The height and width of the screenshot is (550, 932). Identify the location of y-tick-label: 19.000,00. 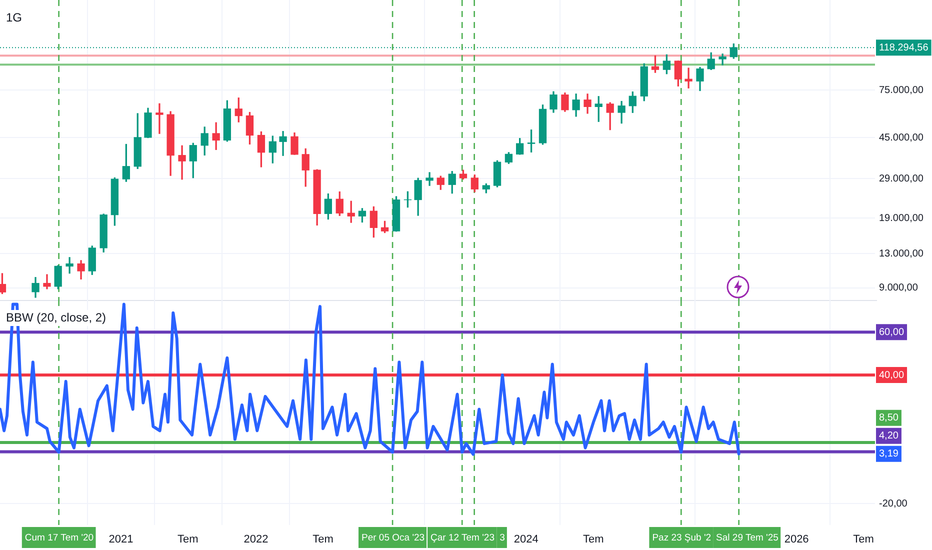
(901, 218).